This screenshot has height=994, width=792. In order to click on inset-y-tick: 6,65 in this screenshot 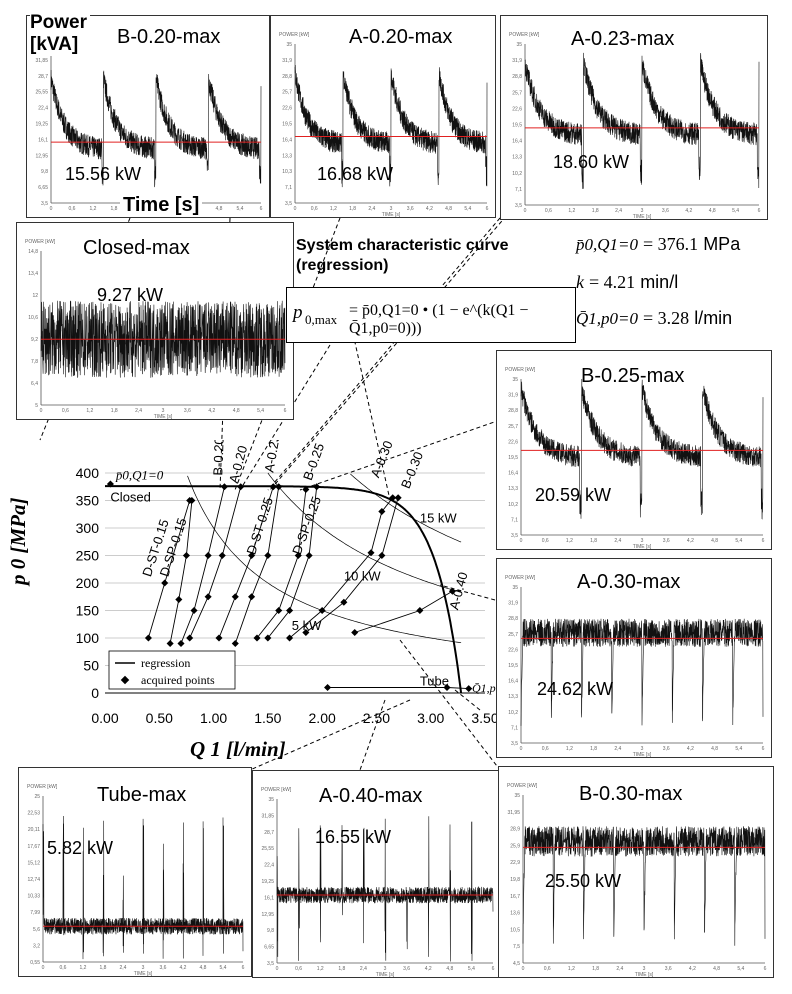, I will do `click(269, 948)`.